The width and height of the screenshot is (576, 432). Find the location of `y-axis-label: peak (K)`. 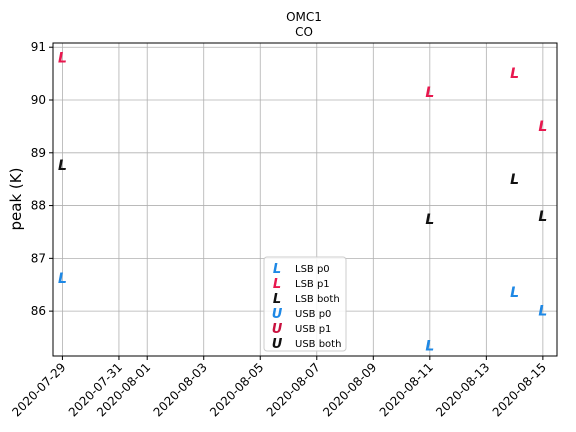

y-axis-label: peak (K) is located at coordinates (16, 199).